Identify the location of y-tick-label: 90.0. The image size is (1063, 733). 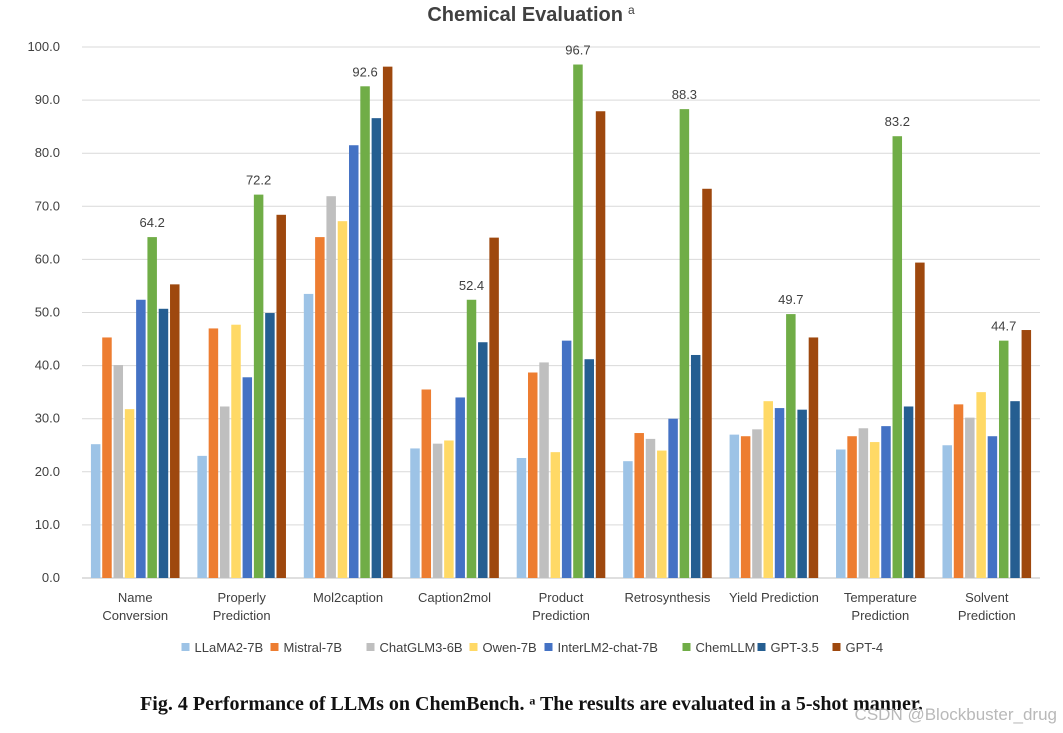
(47, 99).